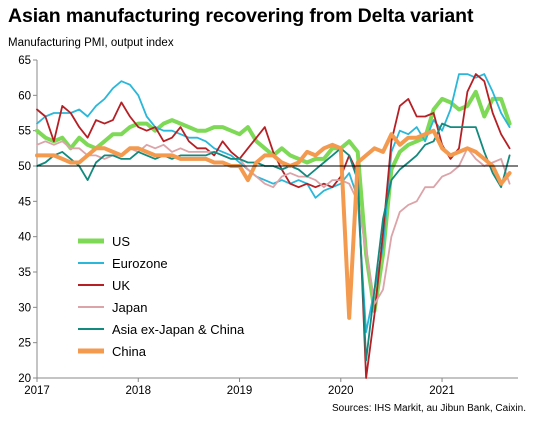  Describe the element at coordinates (121, 285) in the screenshot. I see `legend-label: UK` at that location.